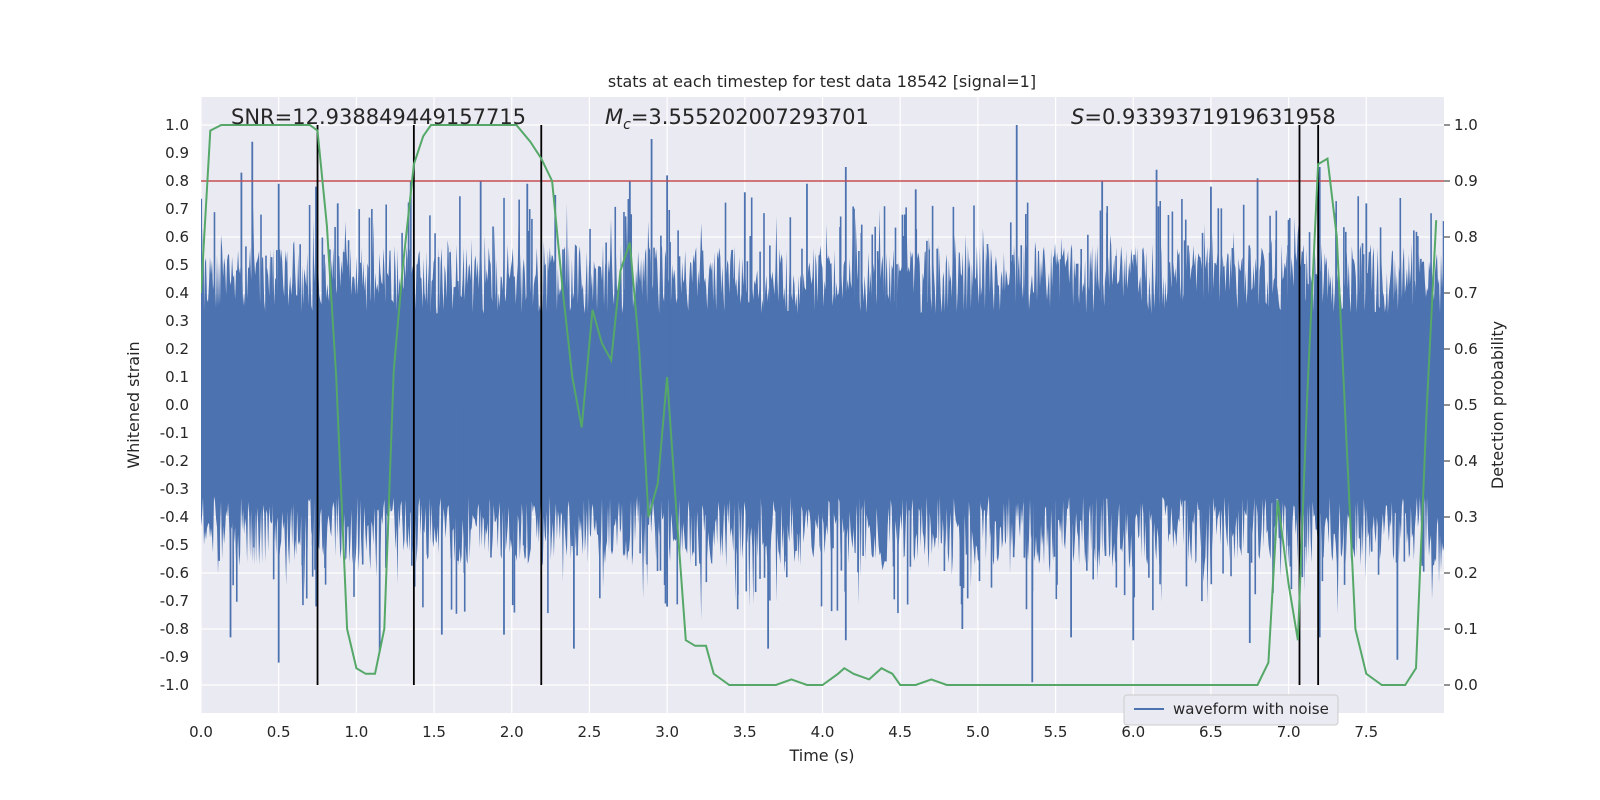 The width and height of the screenshot is (1600, 800). What do you see at coordinates (177, 153) in the screenshot?
I see `y-left-tick-label: 0.9` at bounding box center [177, 153].